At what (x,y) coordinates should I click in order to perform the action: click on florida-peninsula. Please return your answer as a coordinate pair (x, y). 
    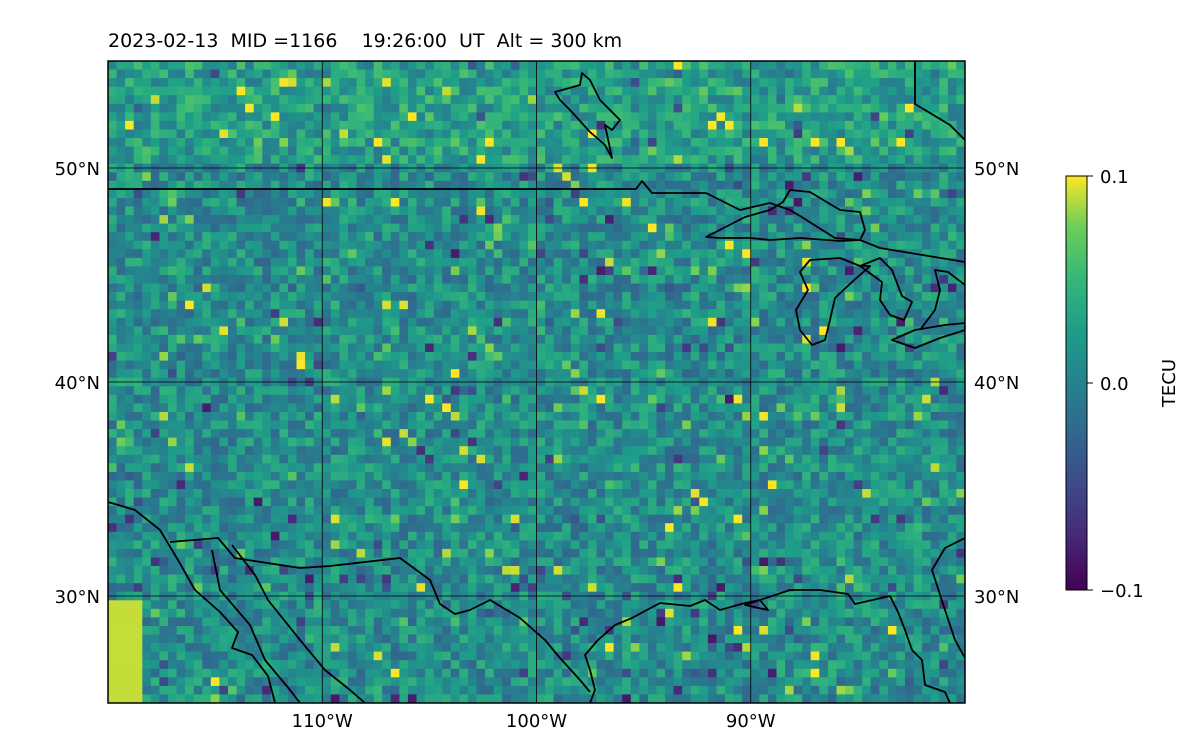
    Looking at the image, I should click on (948, 598).